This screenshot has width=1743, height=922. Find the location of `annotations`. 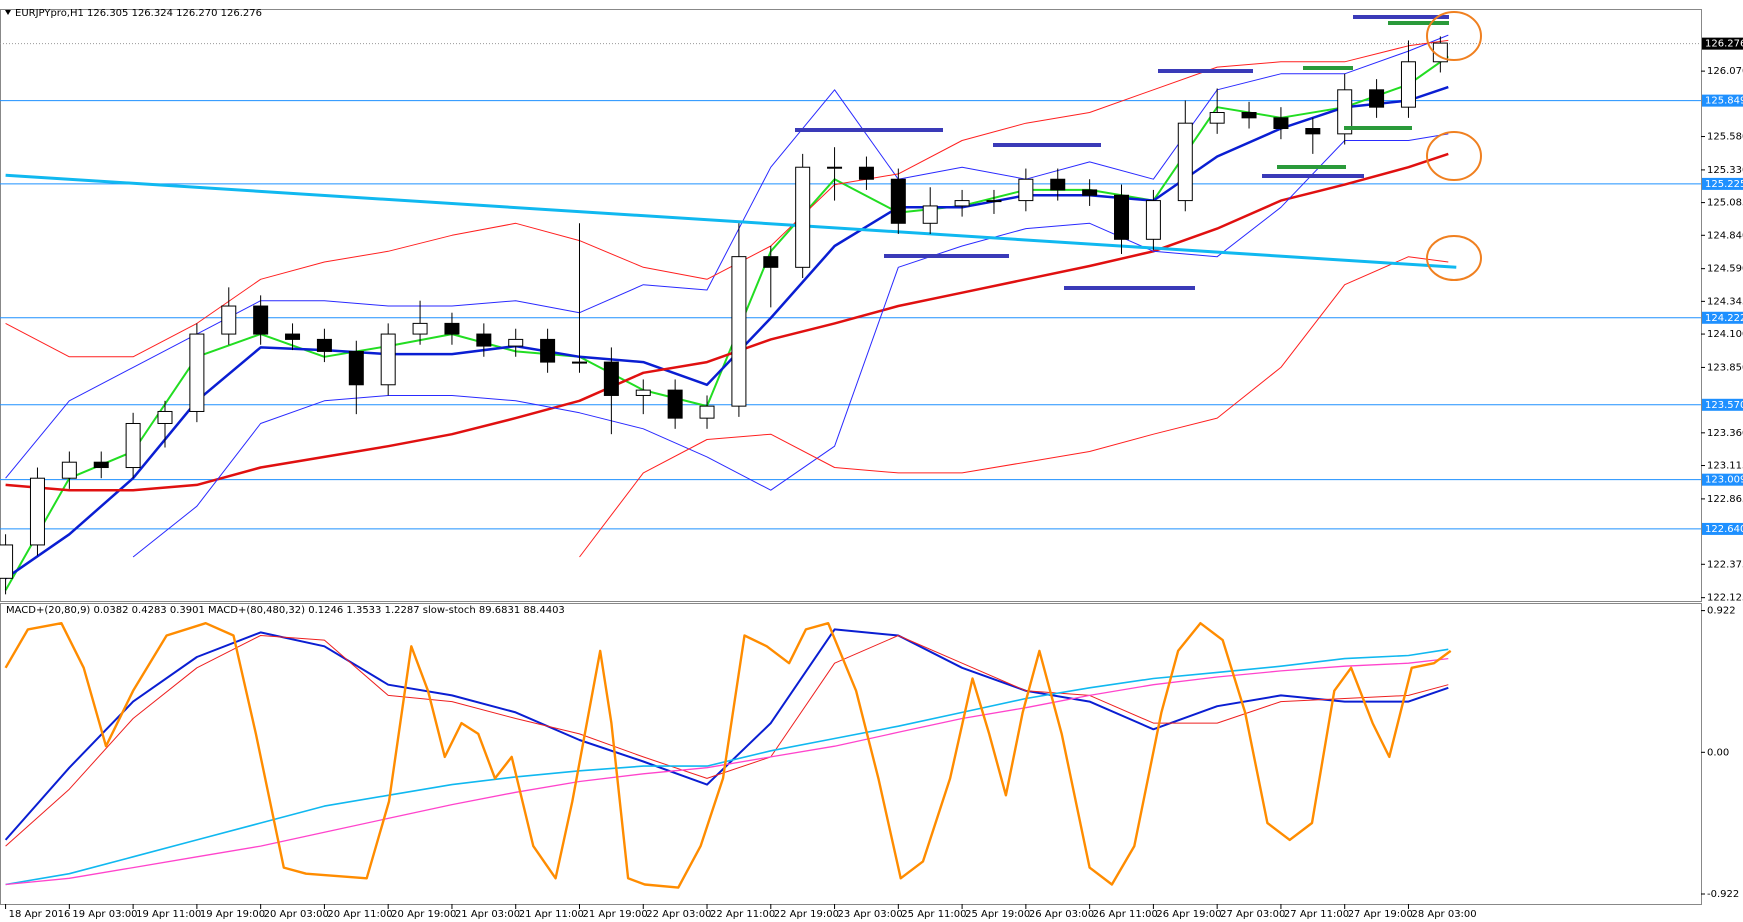

annotations is located at coordinates (1138, 150).